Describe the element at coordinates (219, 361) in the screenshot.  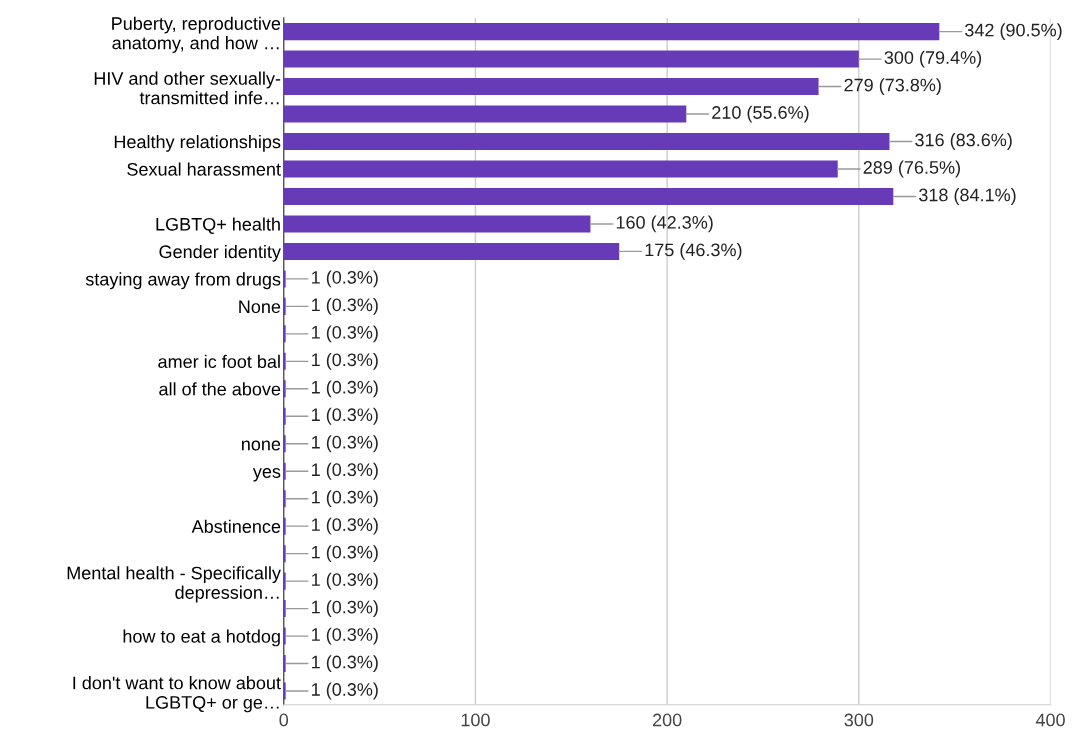
I see `y-tick-label: amer ic foot bal` at that location.